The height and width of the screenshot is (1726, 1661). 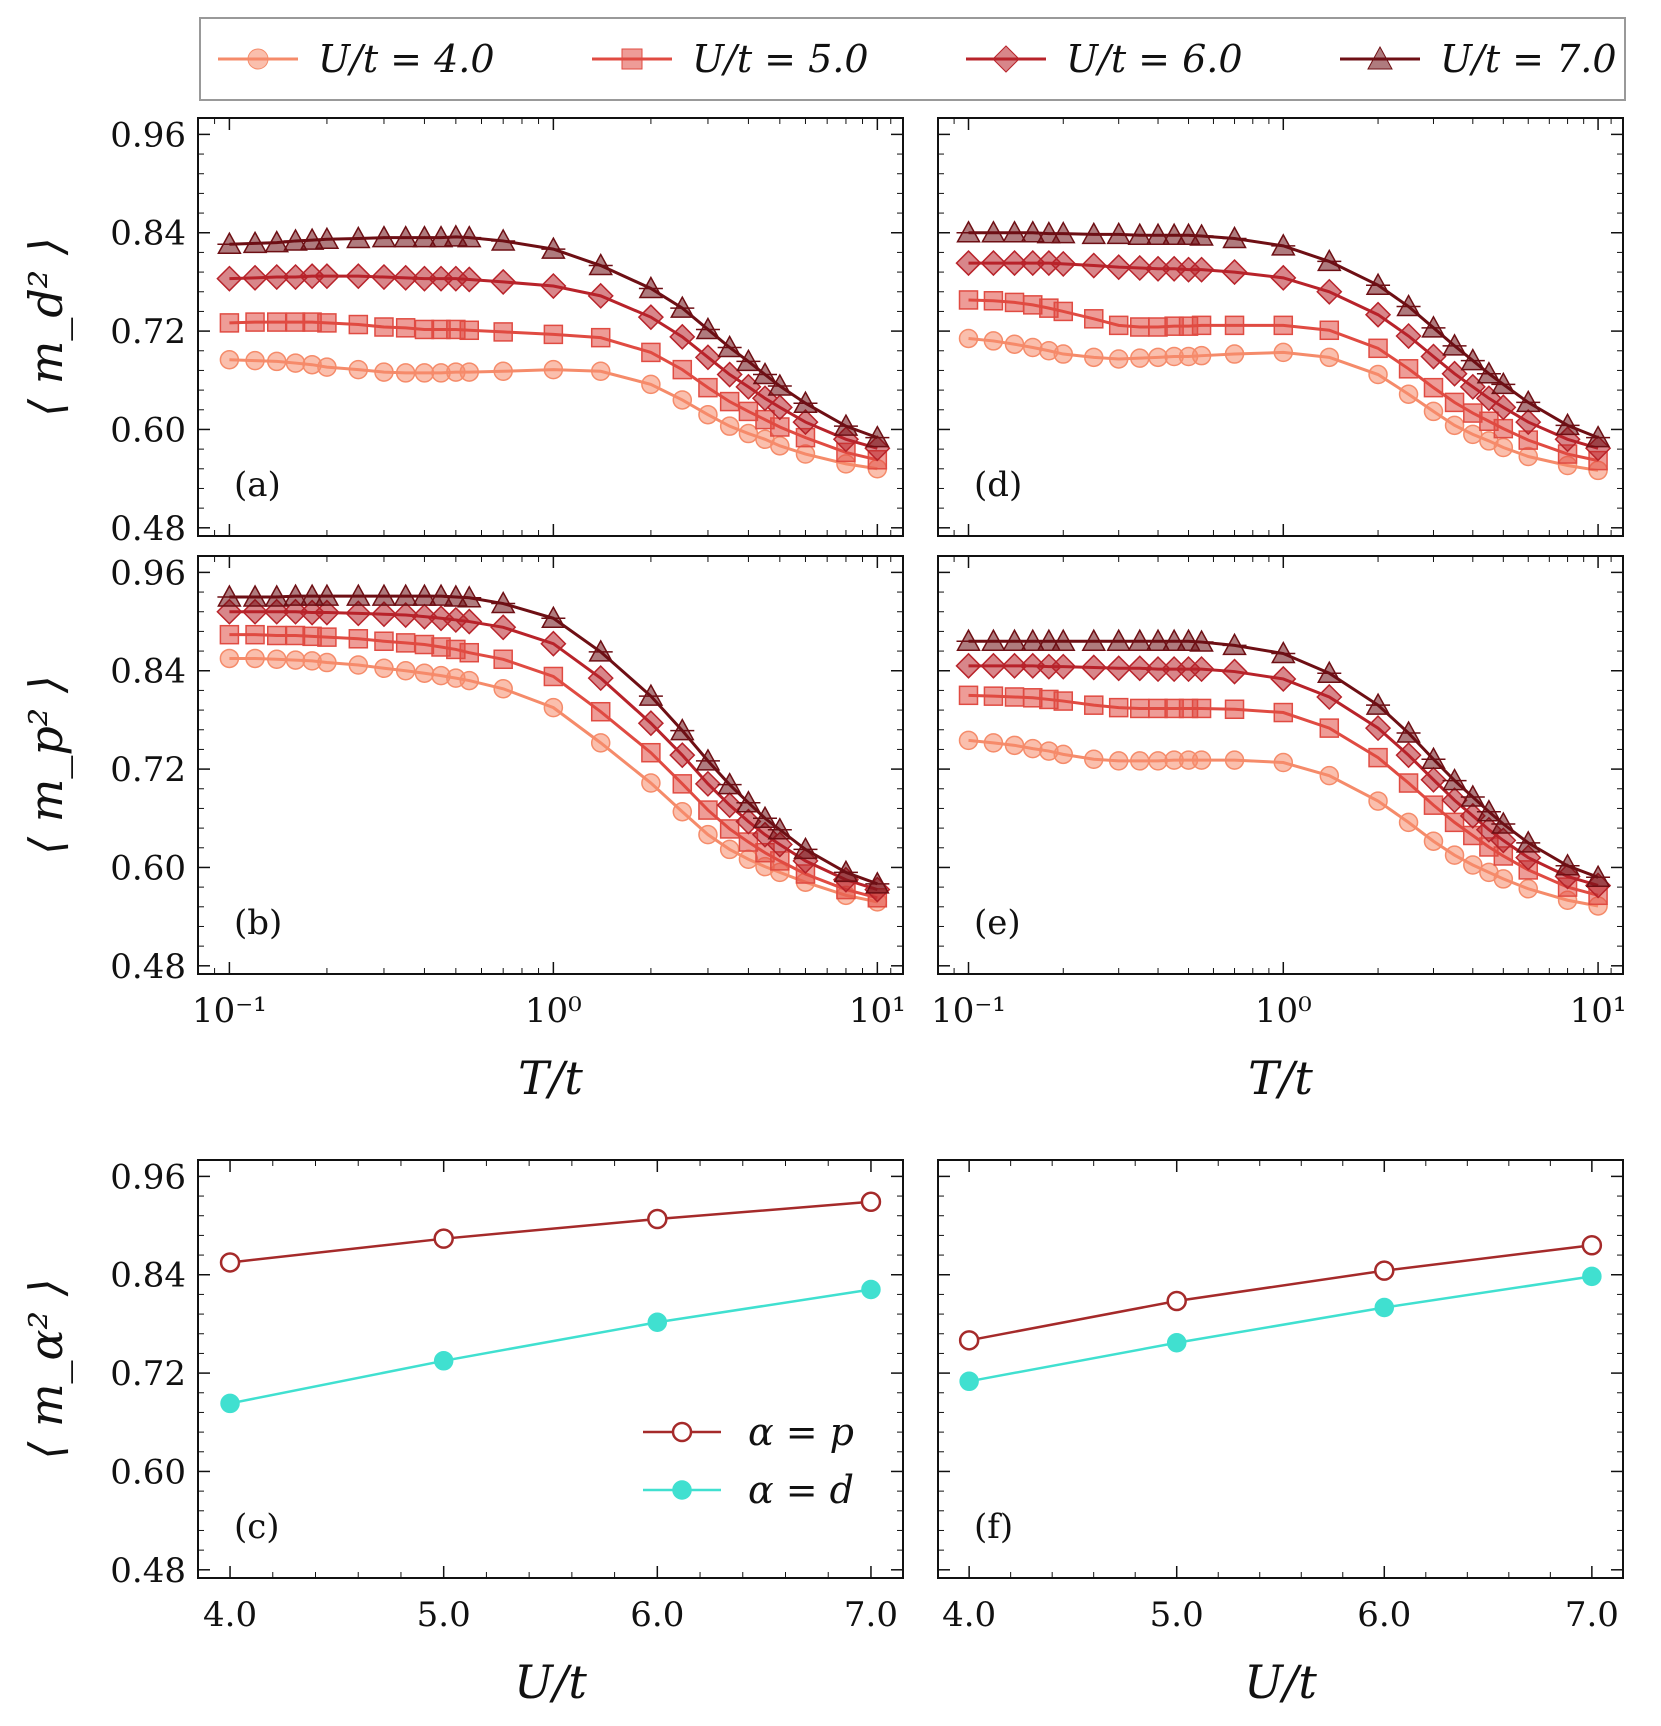 I want to click on panel-frame-c, so click(x=550, y=1369).